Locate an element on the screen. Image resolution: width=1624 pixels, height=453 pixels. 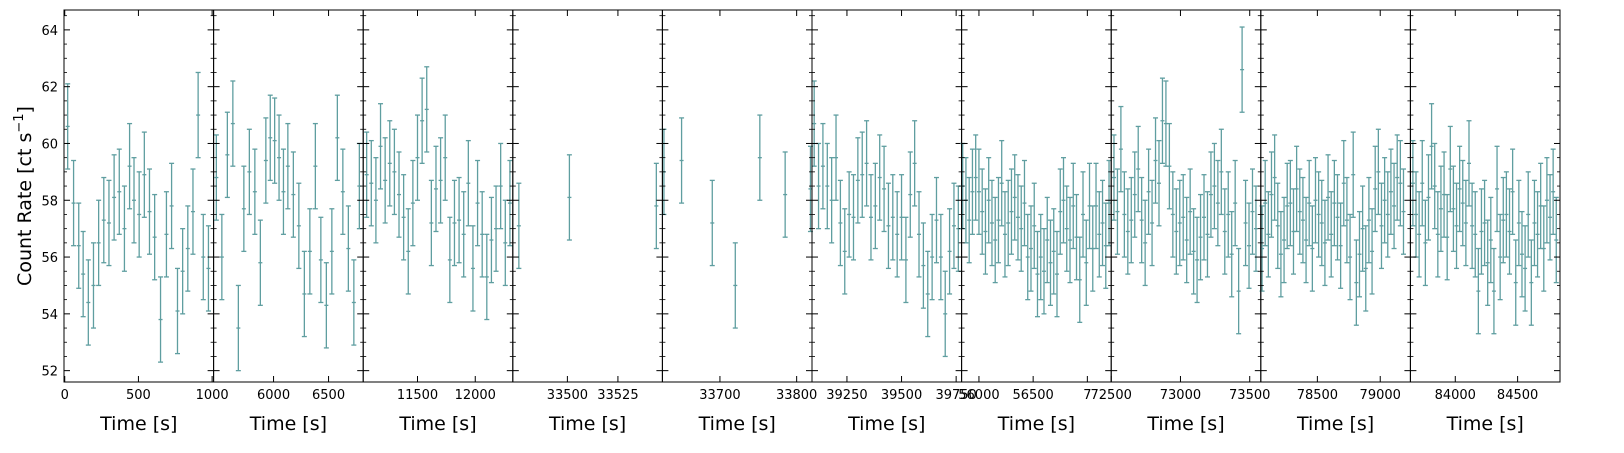
y-tick-label: 62 is located at coordinates (49, 88).